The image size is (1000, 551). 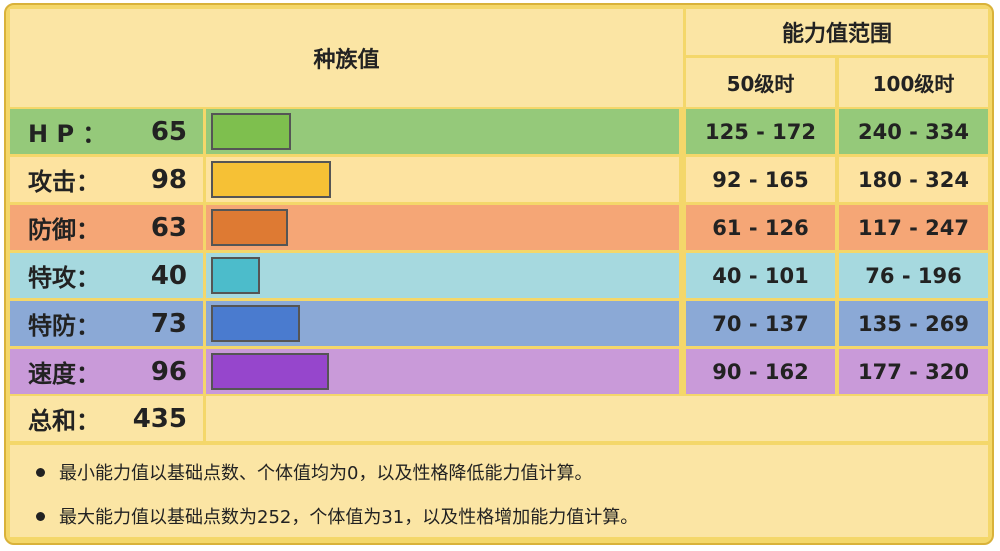 What do you see at coordinates (106, 371) in the screenshot?
I see `stat-label-cell: 速度： 96` at bounding box center [106, 371].